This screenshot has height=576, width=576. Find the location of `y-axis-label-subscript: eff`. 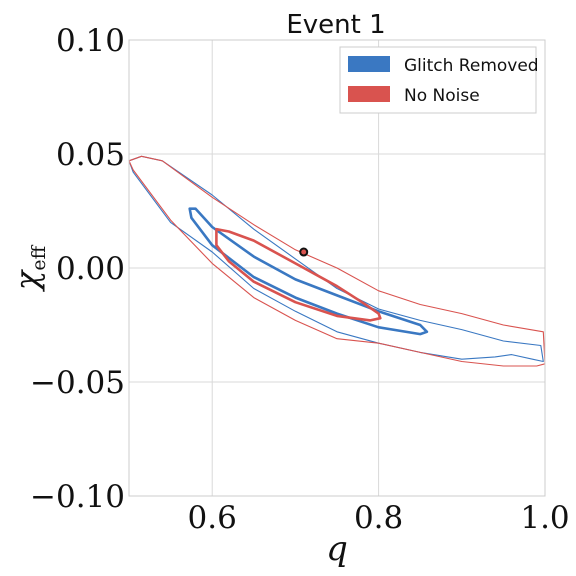

y-axis-label-subscript: eff is located at coordinates (39, 257).